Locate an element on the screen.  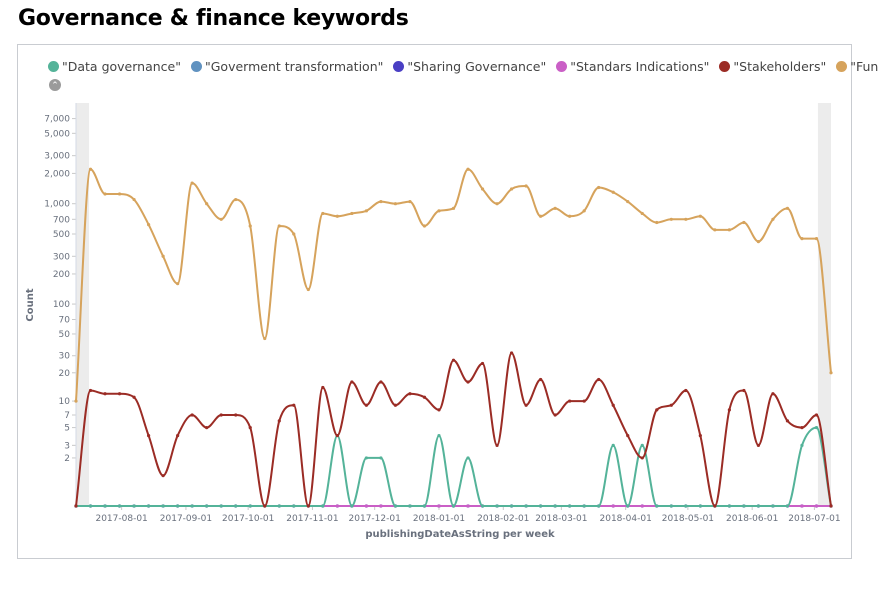
legend-item-goverment-transformation: "Goverment transformation" is located at coordinates (287, 66).